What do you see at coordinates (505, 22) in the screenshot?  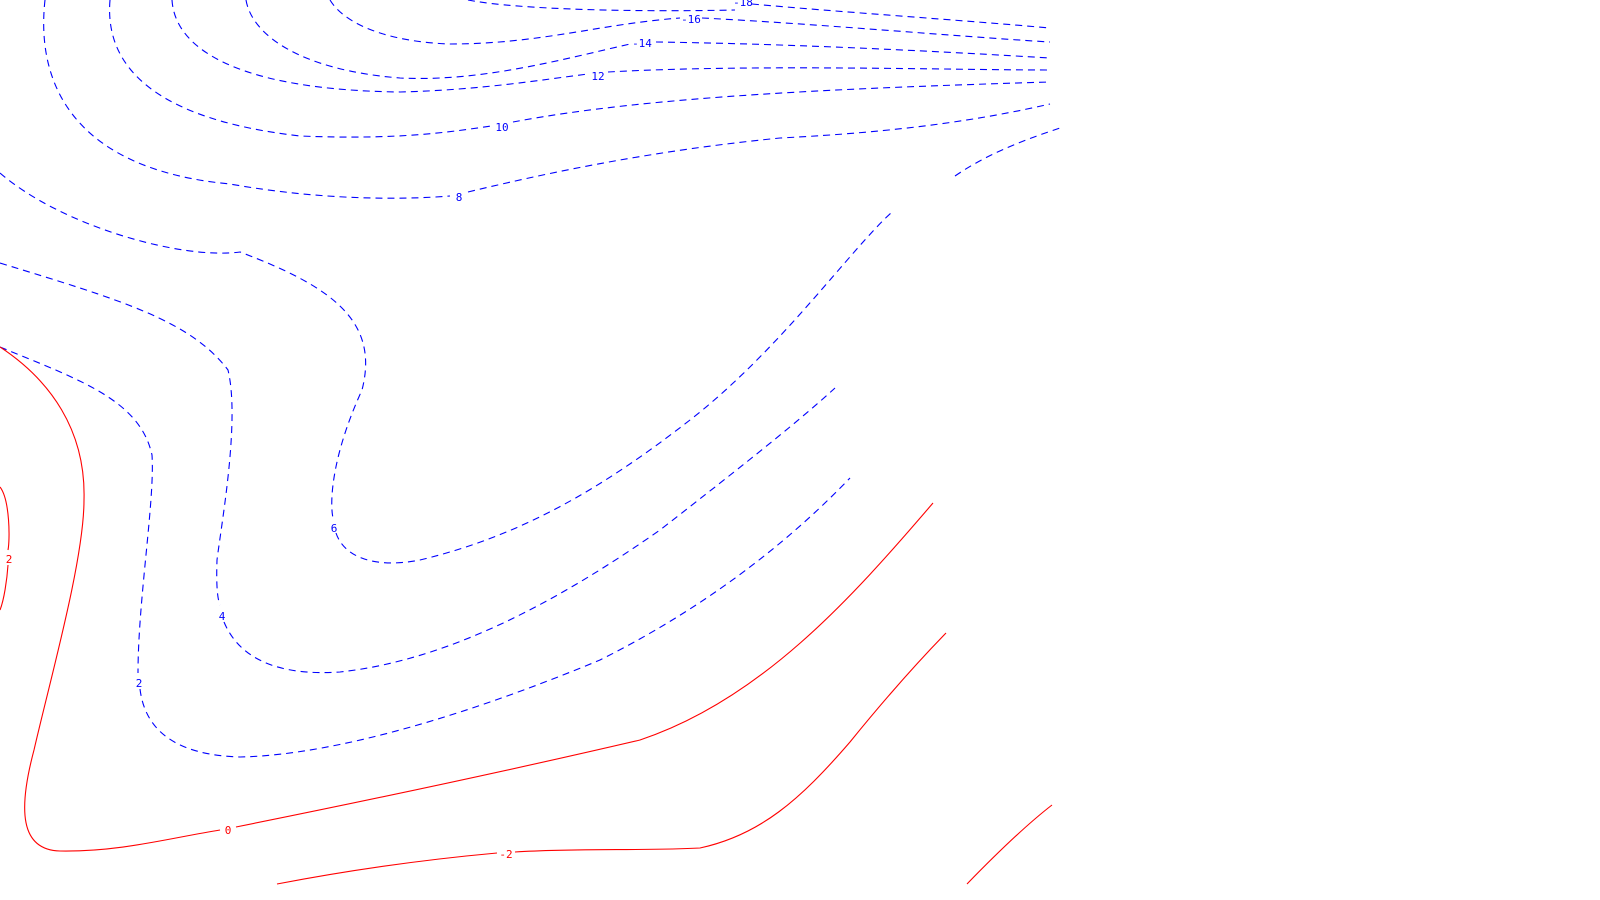 I see `contour-line-neg16-2-seg1` at bounding box center [505, 22].